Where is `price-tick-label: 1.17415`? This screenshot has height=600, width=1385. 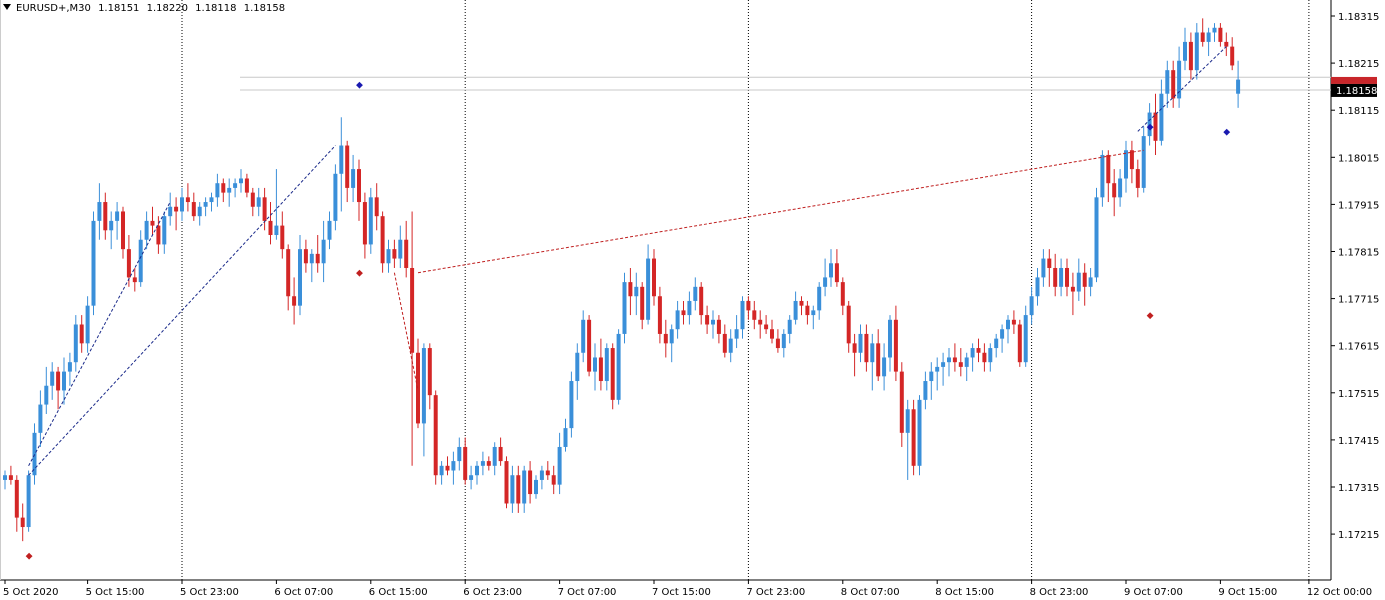
price-tick-label: 1.17415 is located at coordinates (1358, 441).